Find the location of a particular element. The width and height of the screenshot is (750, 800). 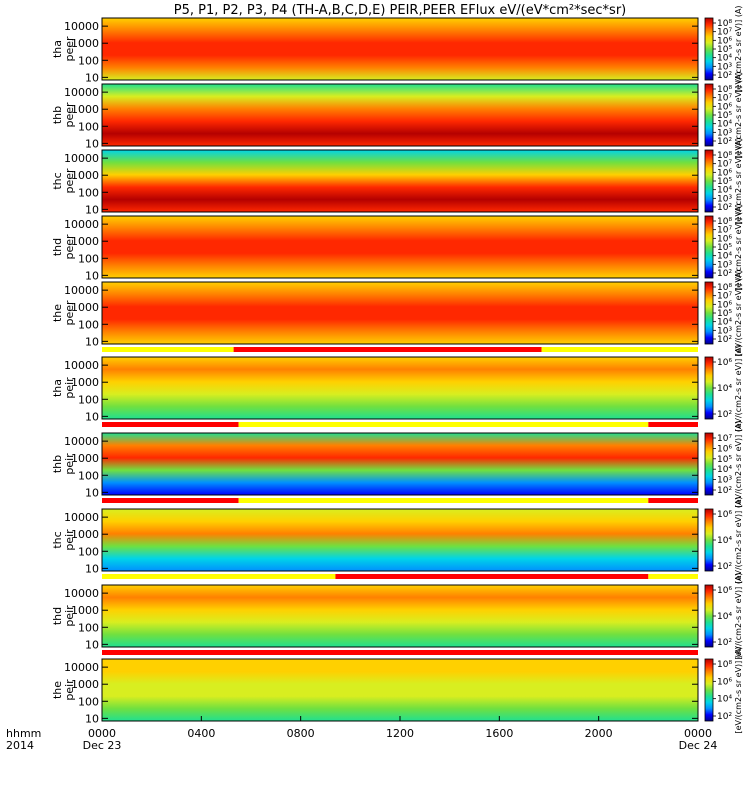

panel-label-probe: thc is located at coordinates (57, 539).